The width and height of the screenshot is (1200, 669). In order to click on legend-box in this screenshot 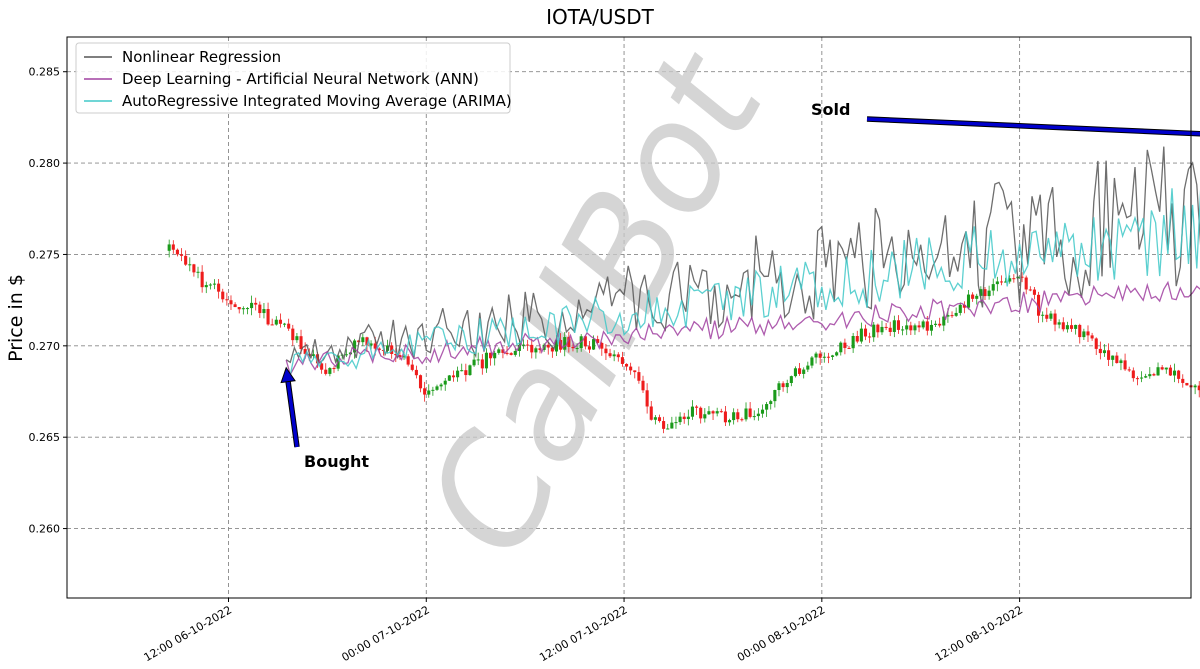, I will do `click(293, 78)`.